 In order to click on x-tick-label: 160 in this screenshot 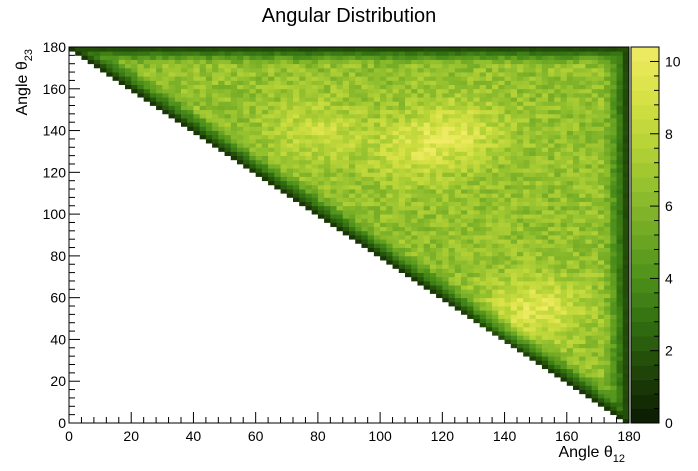, I will do `click(567, 436)`.